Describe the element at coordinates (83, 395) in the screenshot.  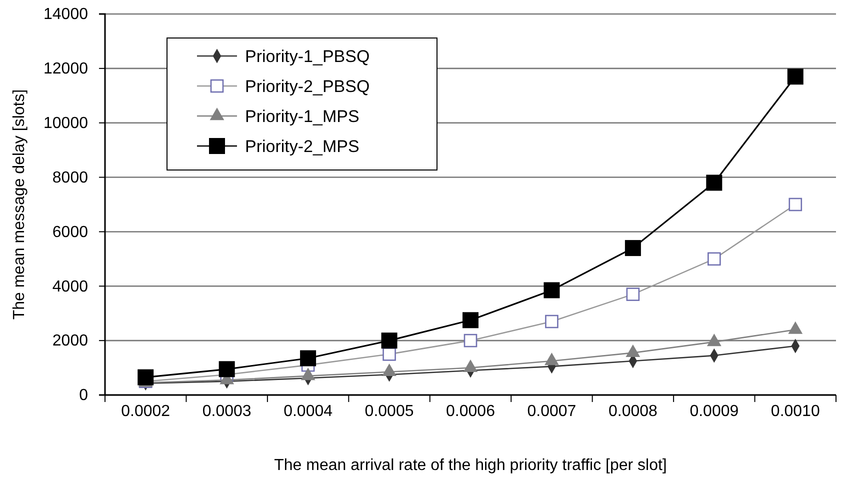
I see `y-tick-label: 0` at that location.